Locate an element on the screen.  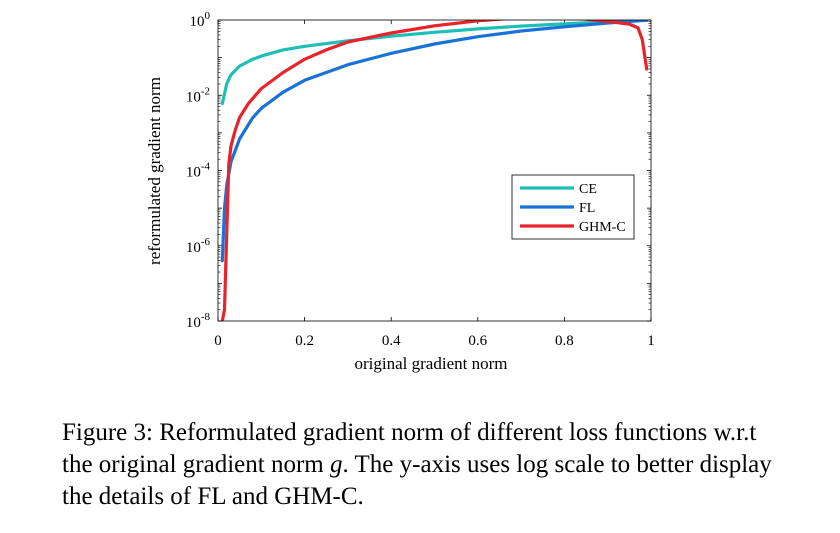
legend-label-ce: CE is located at coordinates (588, 189).